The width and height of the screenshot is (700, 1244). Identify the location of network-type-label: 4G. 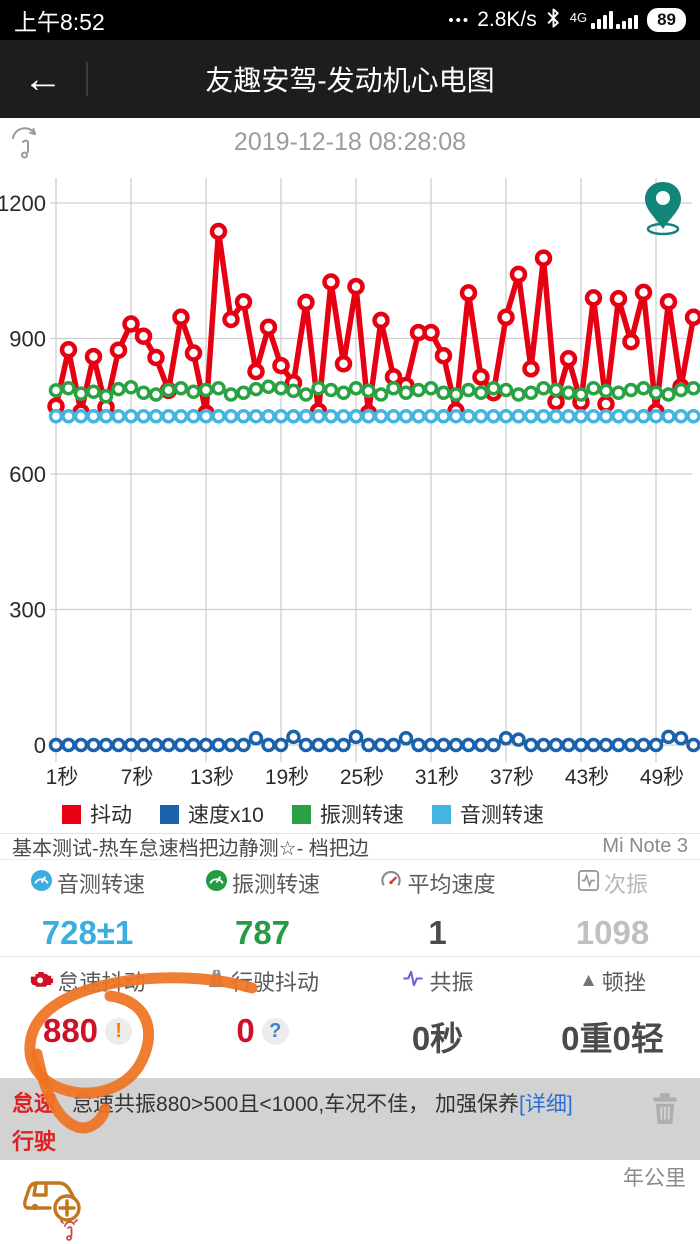
(578, 17).